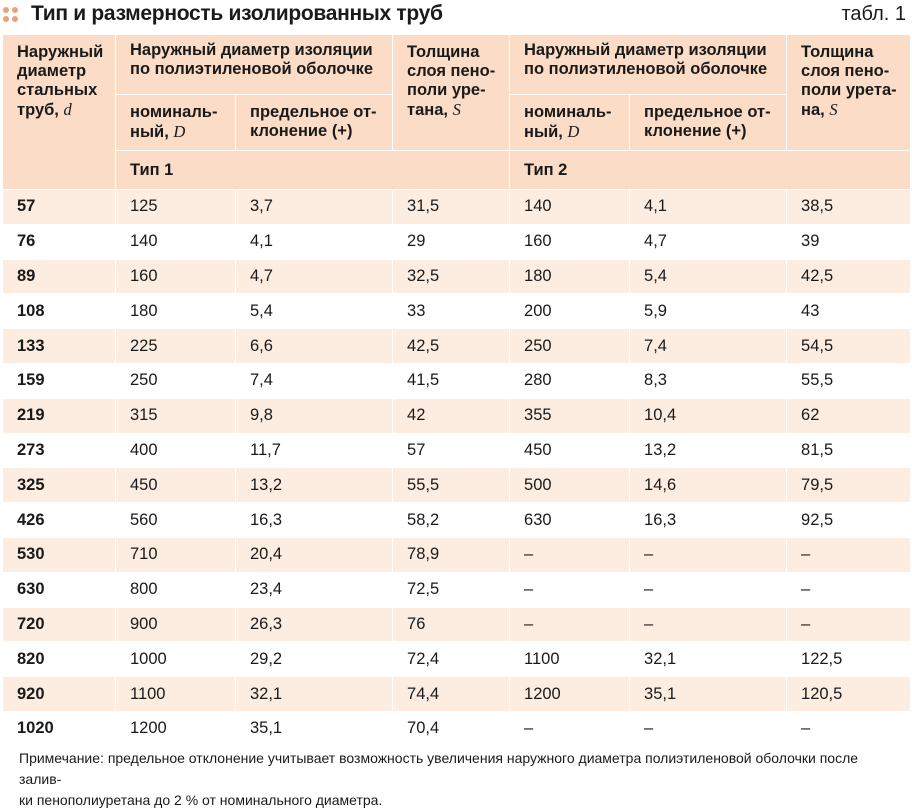  Describe the element at coordinates (314, 624) in the screenshot. I see `table-cell: 26,3` at that location.